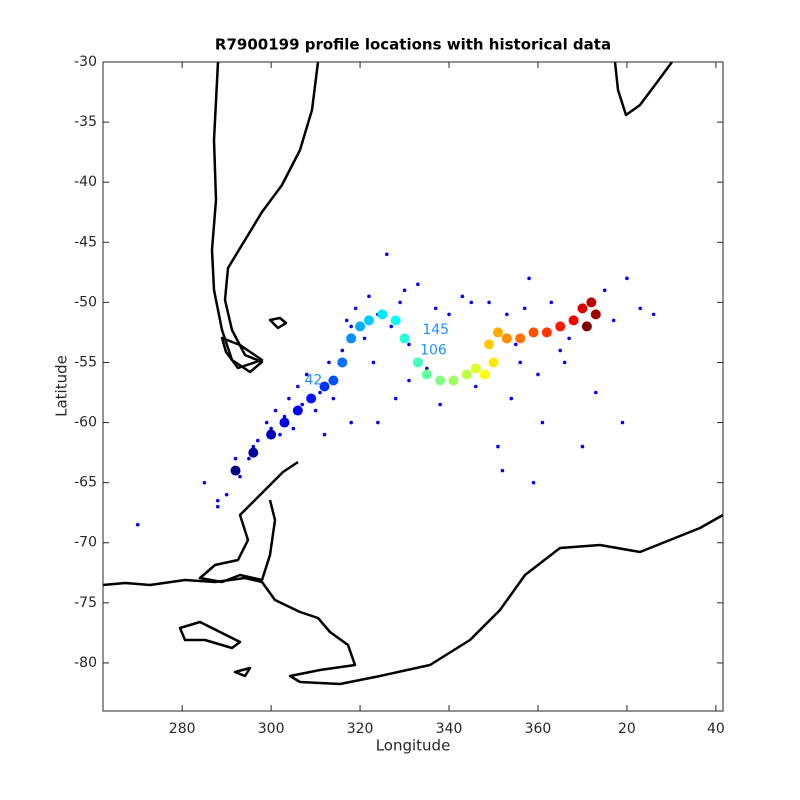  Describe the element at coordinates (360, 729) in the screenshot. I see `x-tick-label: 320` at that location.